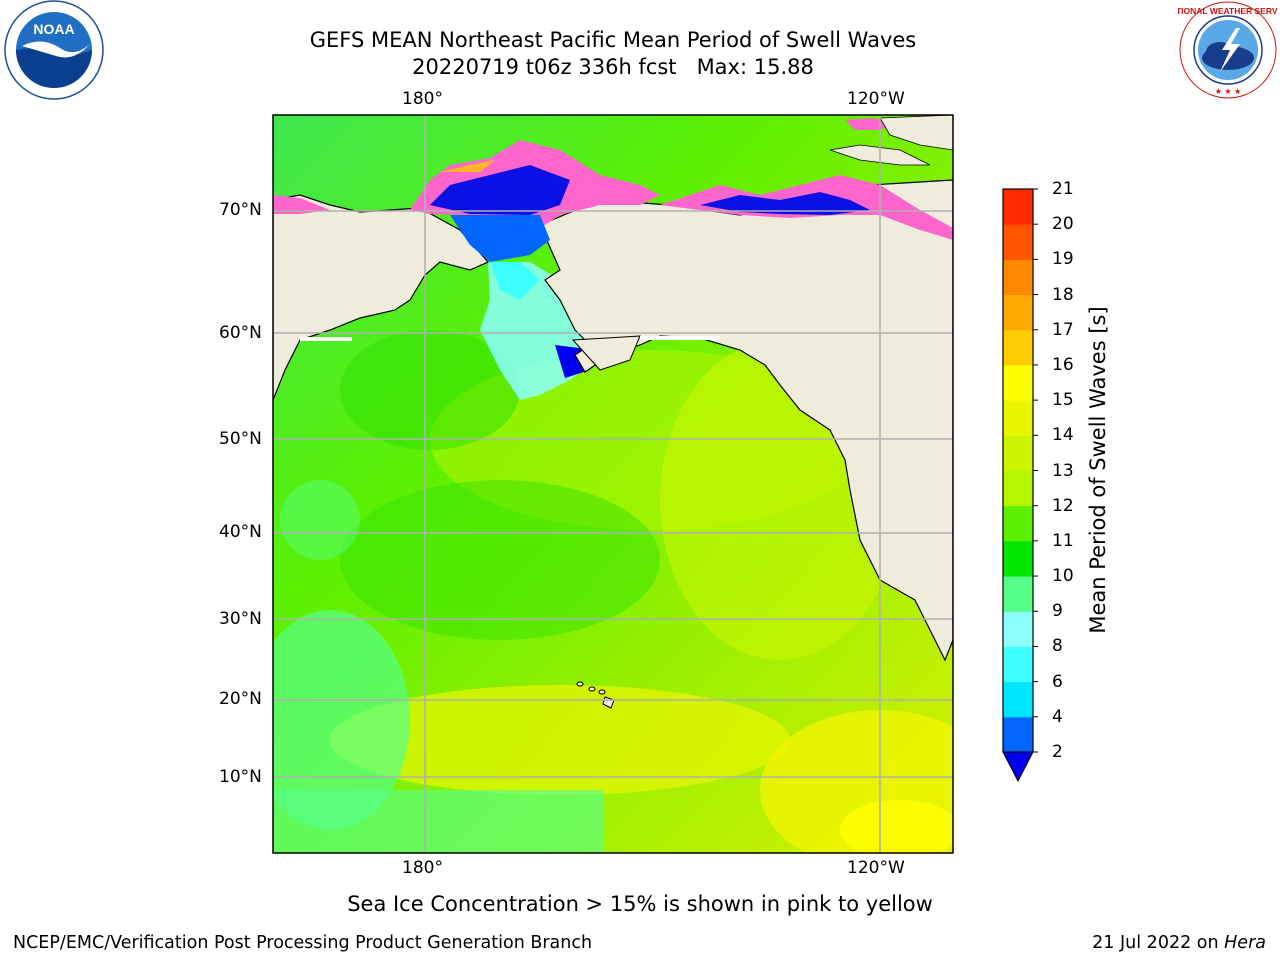 Image resolution: width=1280 pixels, height=960 pixels. I want to click on colorbar-tick-label: 4, so click(1057, 716).